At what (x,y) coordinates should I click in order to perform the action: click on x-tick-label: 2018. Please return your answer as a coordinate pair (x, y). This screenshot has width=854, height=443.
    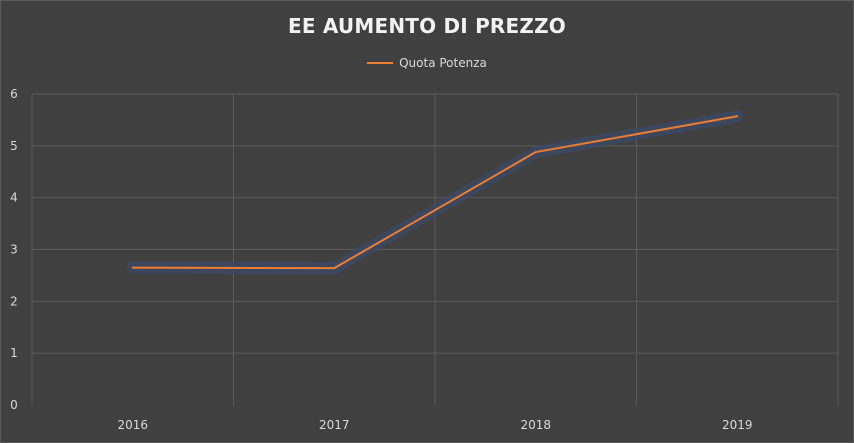
    Looking at the image, I should click on (535, 425).